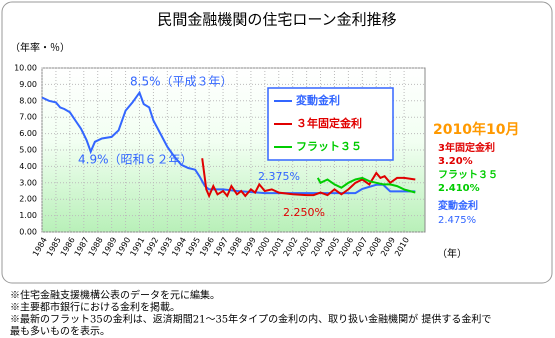 Image resolution: width=555 pixels, height=338 pixels. Describe the element at coordinates (304, 212) in the screenshot. I see `annotation: 2.250%` at that location.